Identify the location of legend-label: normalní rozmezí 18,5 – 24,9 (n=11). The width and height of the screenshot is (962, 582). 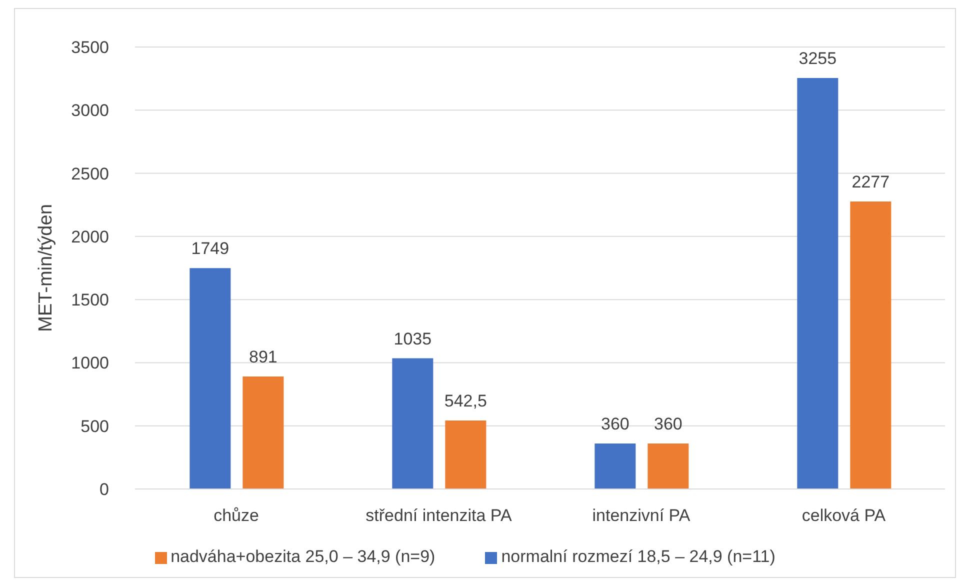
(638, 556).